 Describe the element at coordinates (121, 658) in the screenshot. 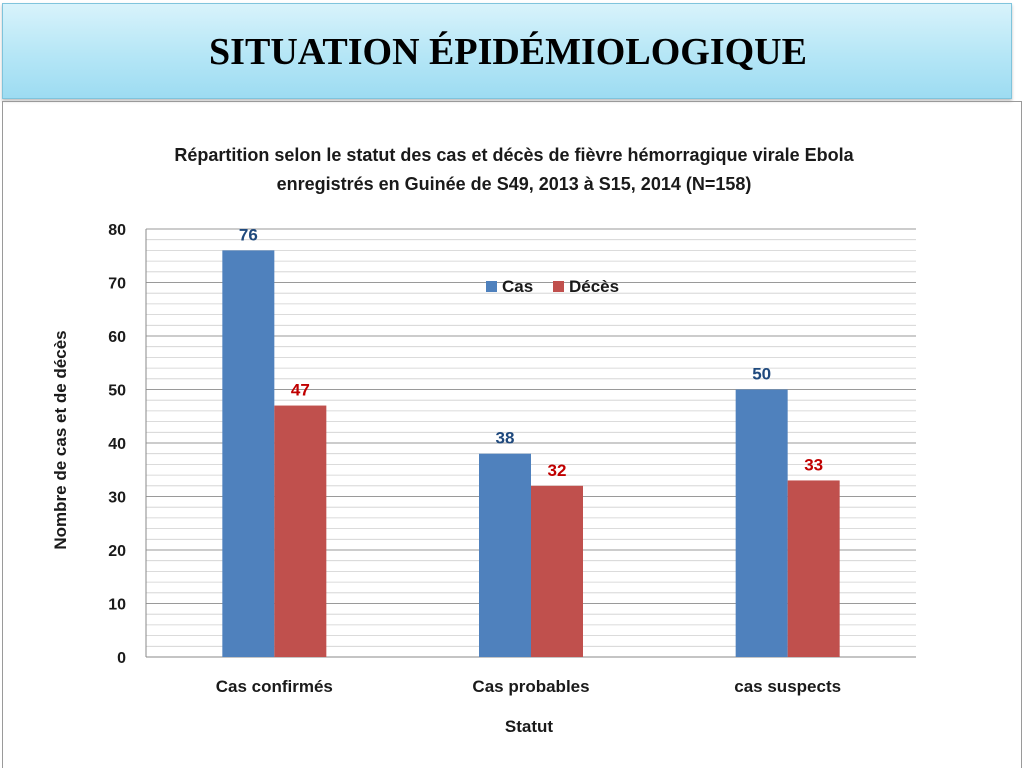

I see `y-tick-label: 0` at that location.